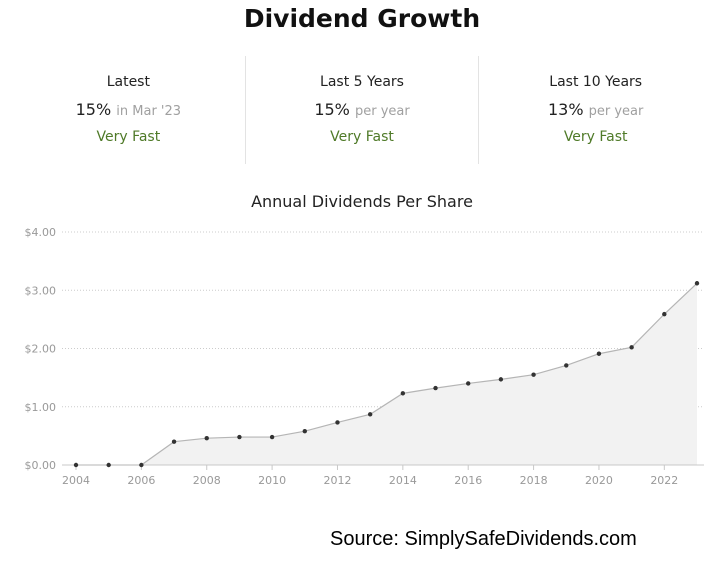 The width and height of the screenshot is (724, 568). What do you see at coordinates (128, 82) in the screenshot?
I see `stat-label: Latest` at bounding box center [128, 82].